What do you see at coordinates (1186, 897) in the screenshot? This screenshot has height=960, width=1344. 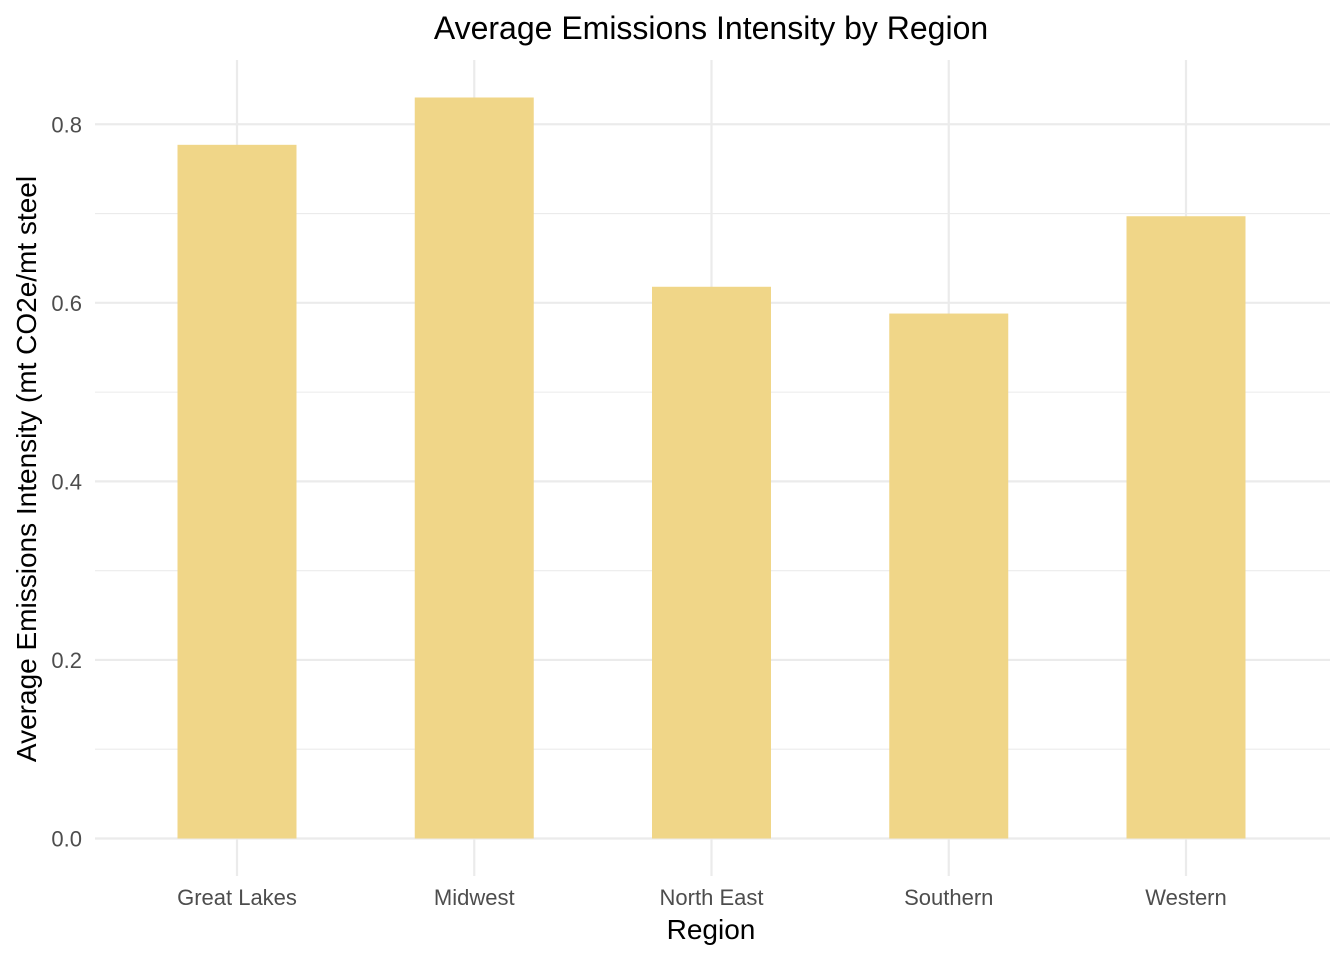 I see `x-tick-label: Western` at bounding box center [1186, 897].